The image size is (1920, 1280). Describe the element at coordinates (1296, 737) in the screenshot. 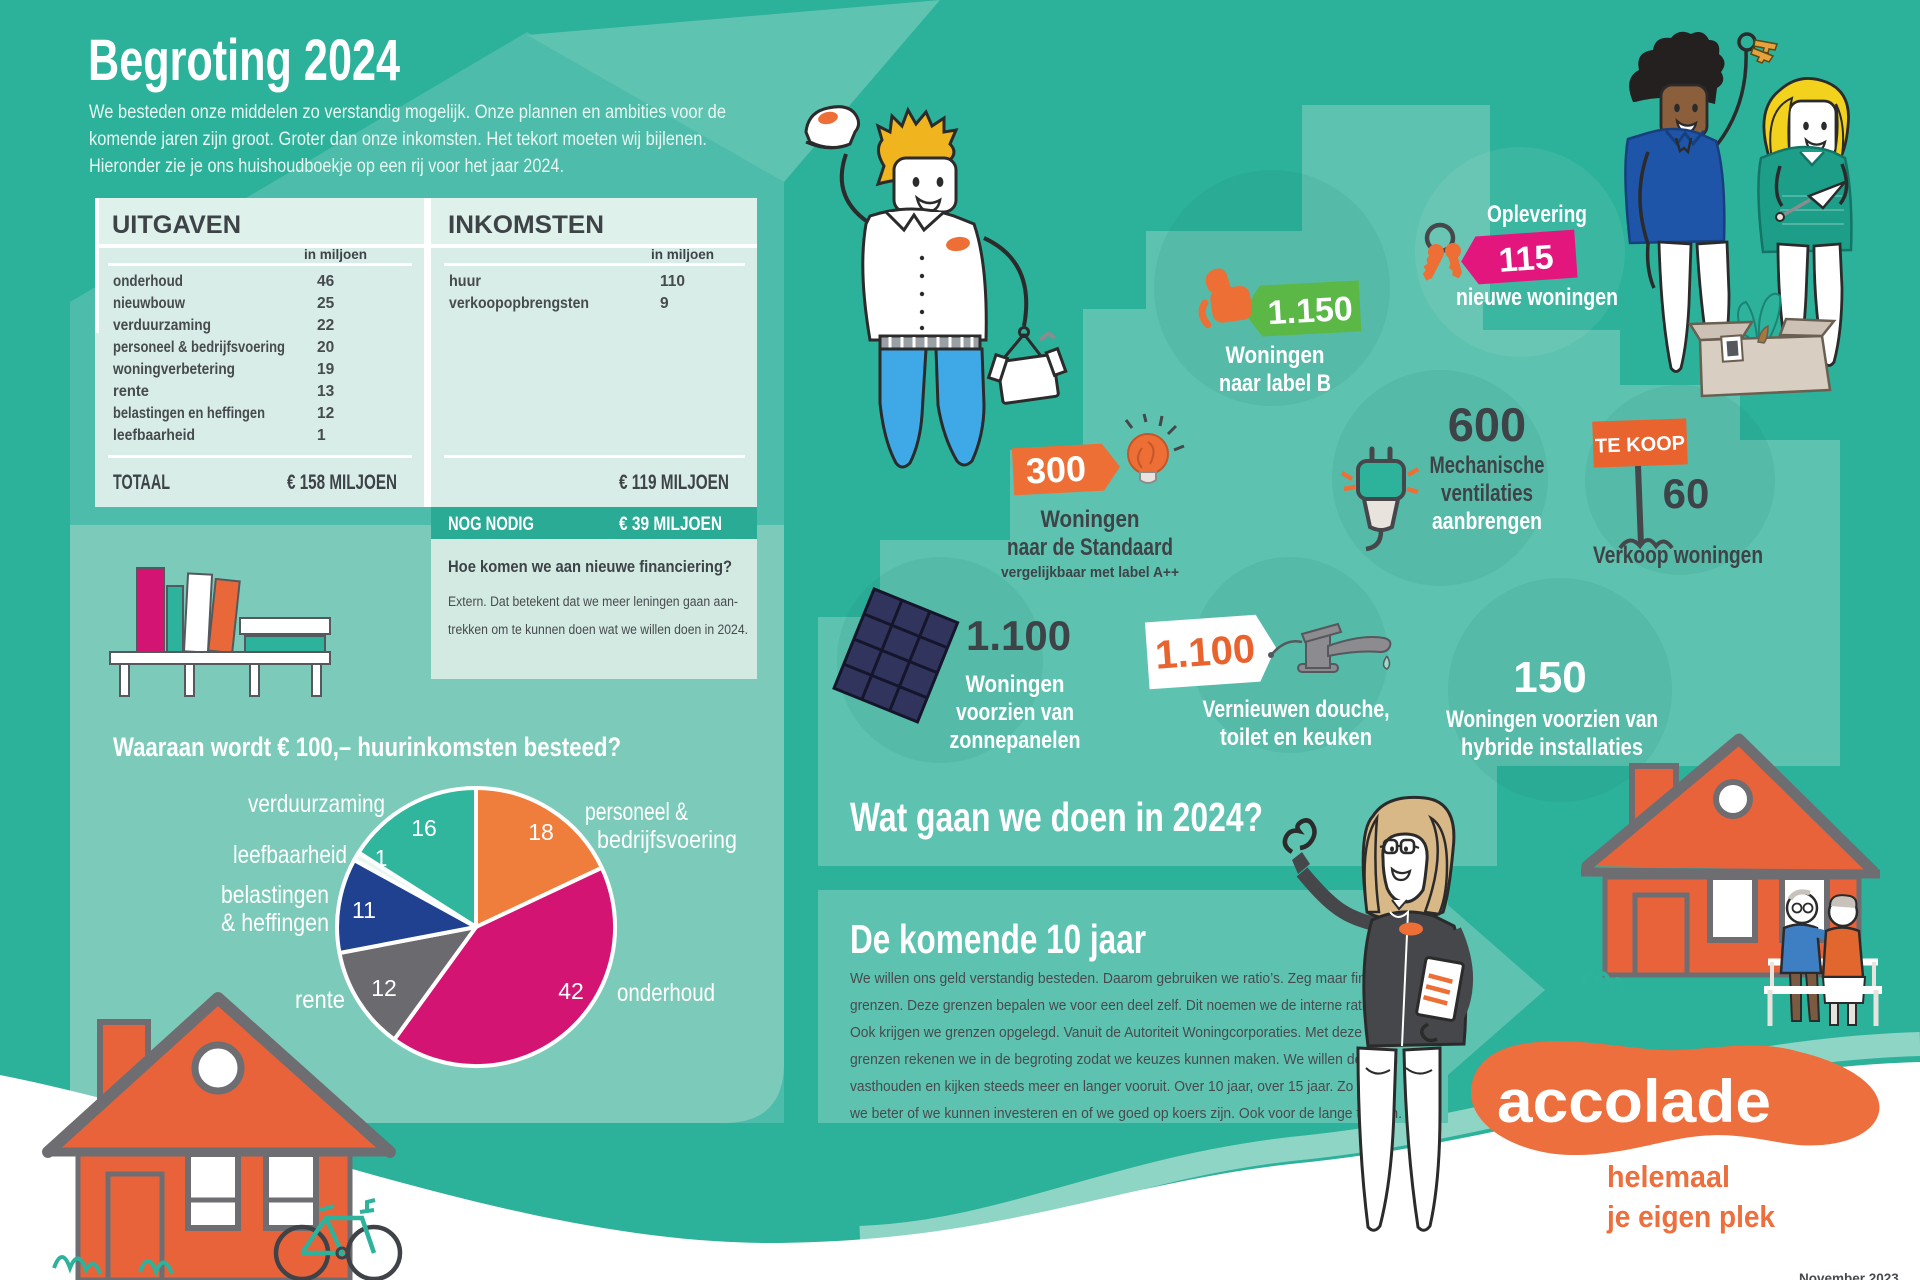

I see `svg-text: toilet en keuken` at that location.